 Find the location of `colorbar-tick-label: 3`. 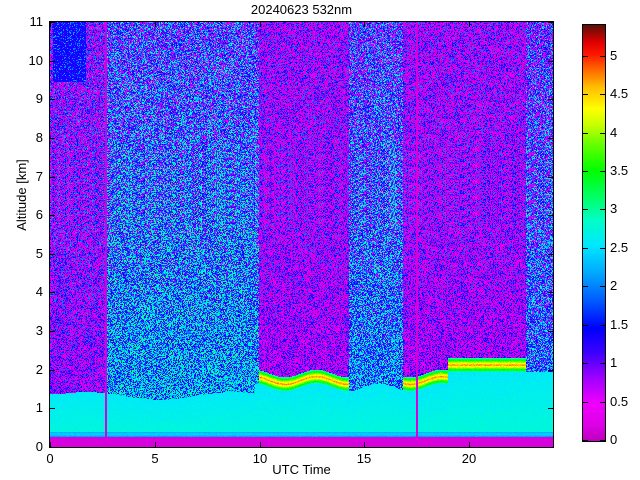

colorbar-tick-label: 3 is located at coordinates (614, 208).